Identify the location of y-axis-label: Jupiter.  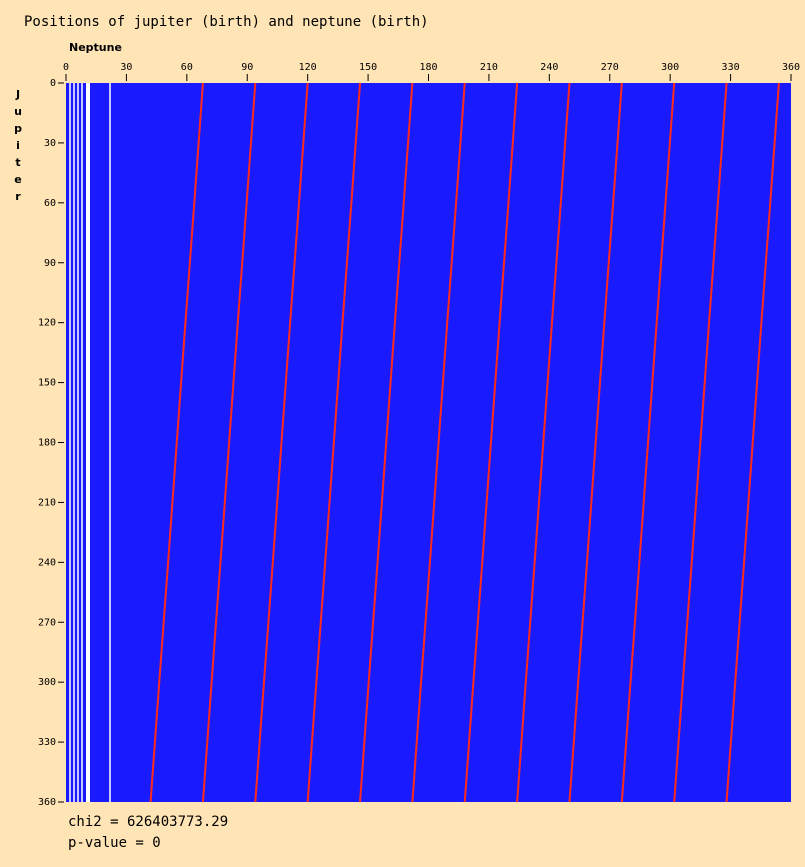
(18, 147).